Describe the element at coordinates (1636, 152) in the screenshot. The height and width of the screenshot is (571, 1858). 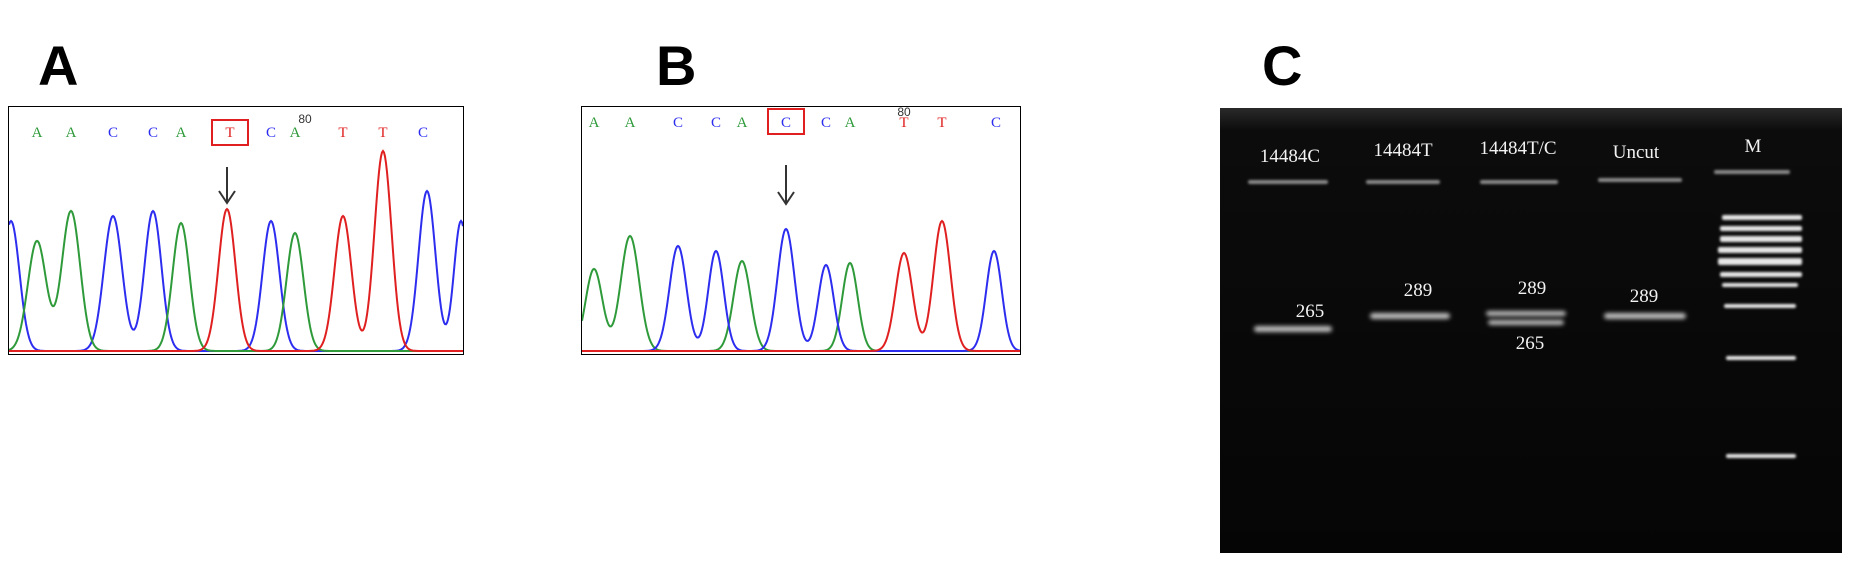
I see `lane-label: Uncut` at that location.